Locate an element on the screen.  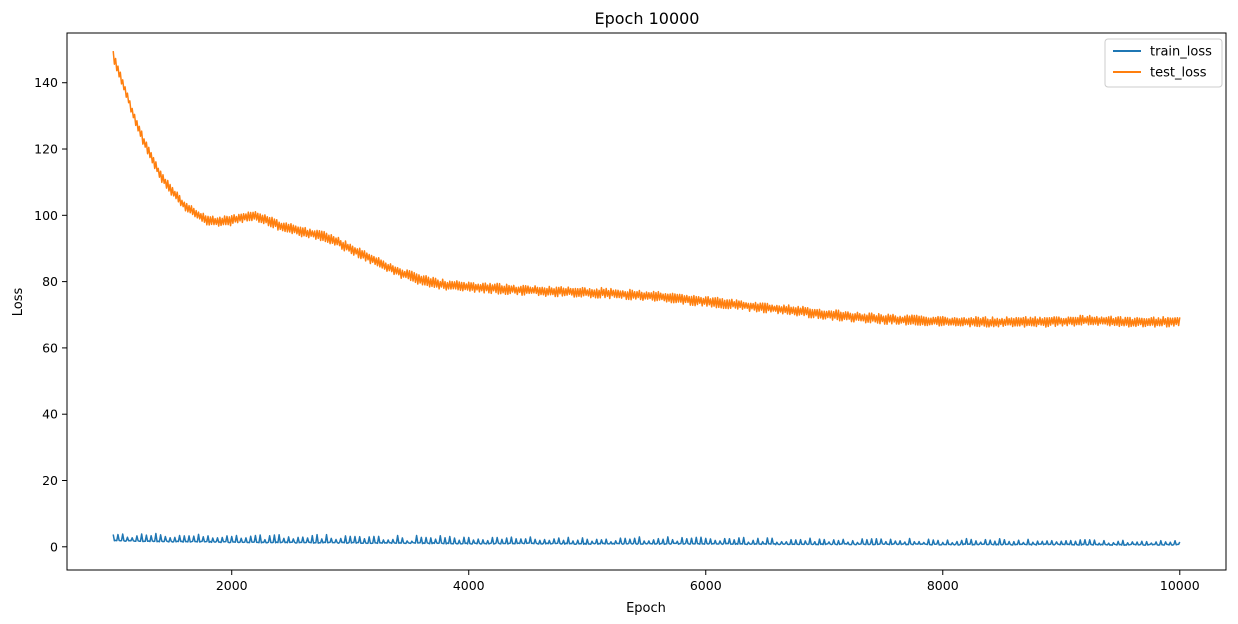
x-tick-label: 8000 is located at coordinates (943, 585).